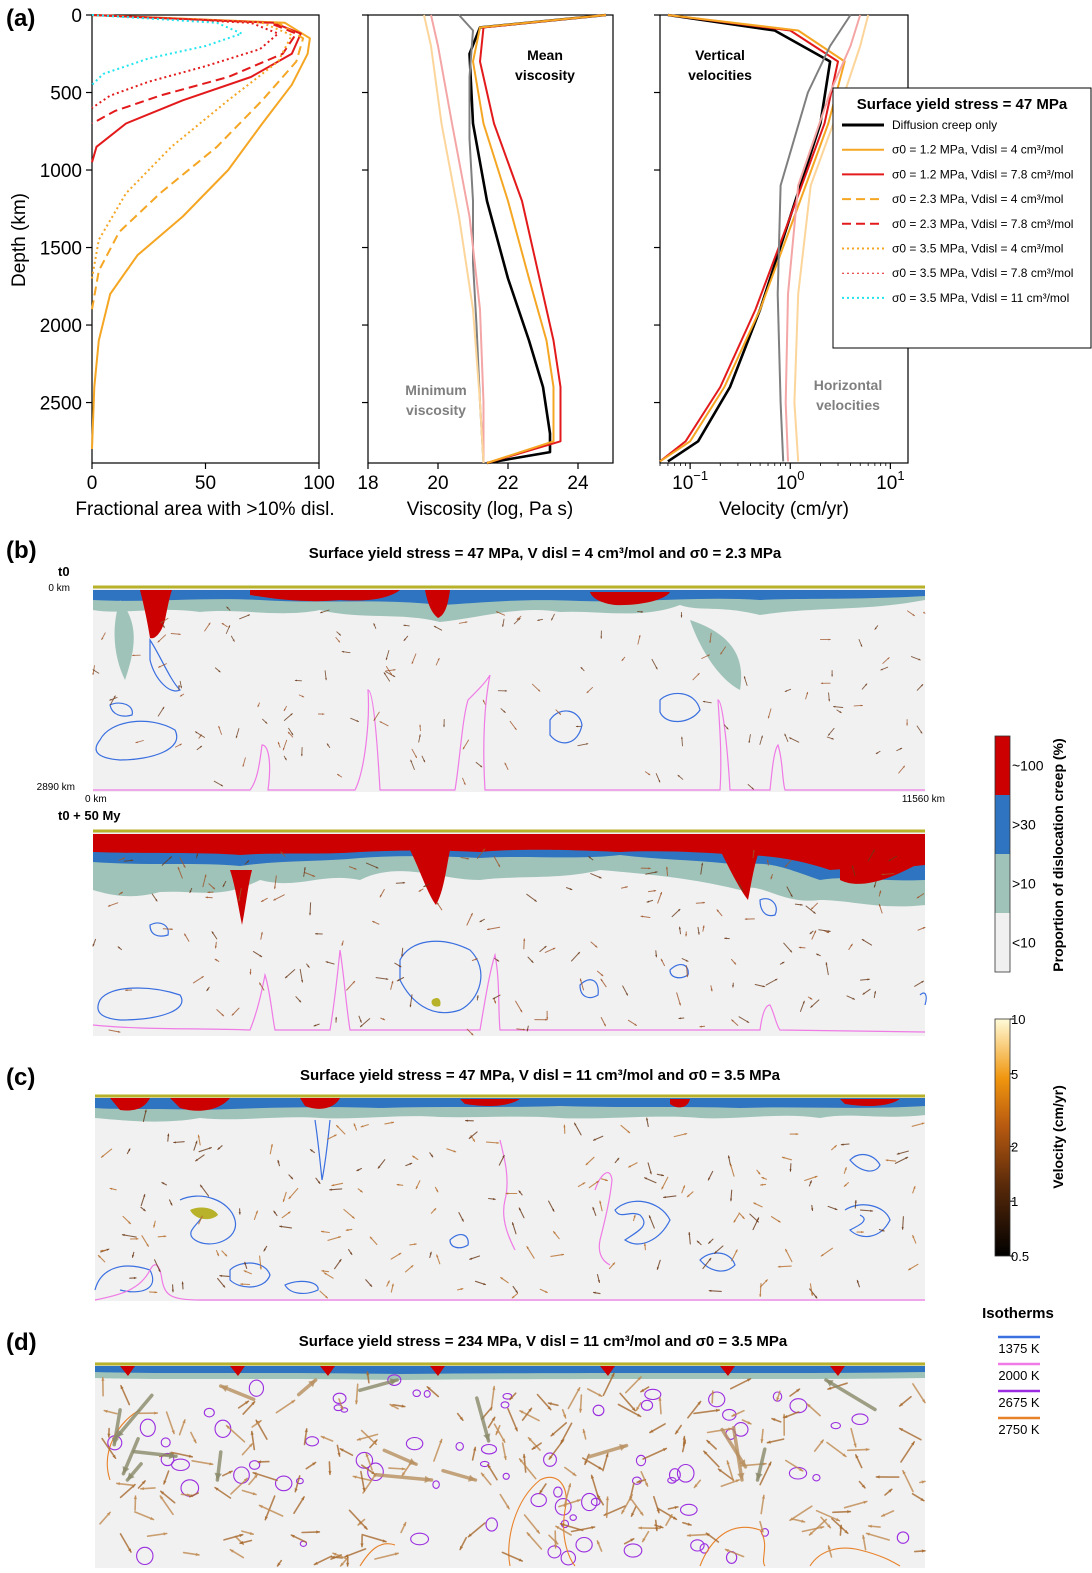  Describe the element at coordinates (1014, 1074) in the screenshot. I see `colorbar-tick-label: 5` at that location.